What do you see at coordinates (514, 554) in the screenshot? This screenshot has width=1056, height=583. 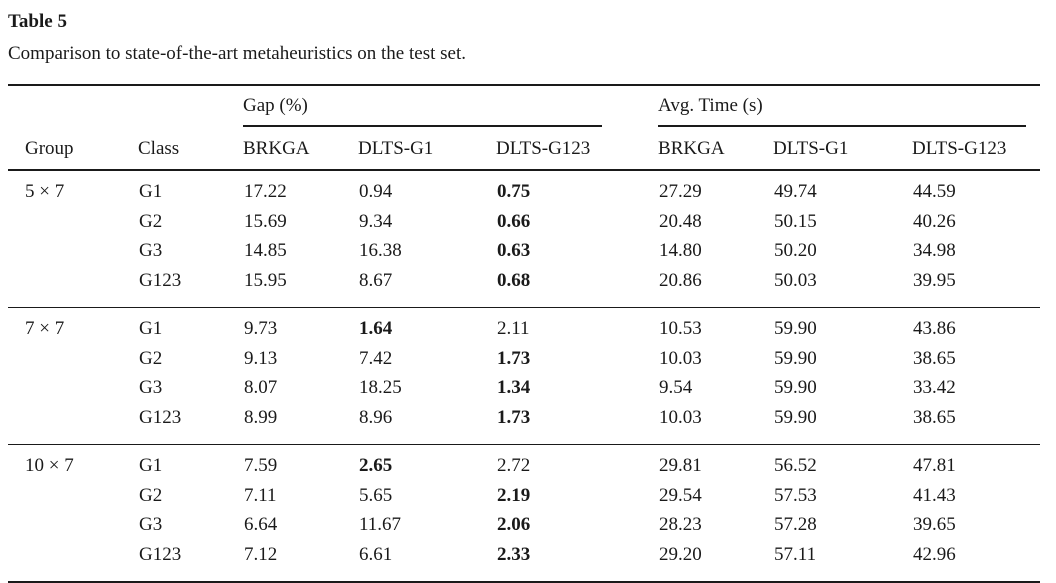 I see `cell-gap-dlts-g123: 2.33` at bounding box center [514, 554].